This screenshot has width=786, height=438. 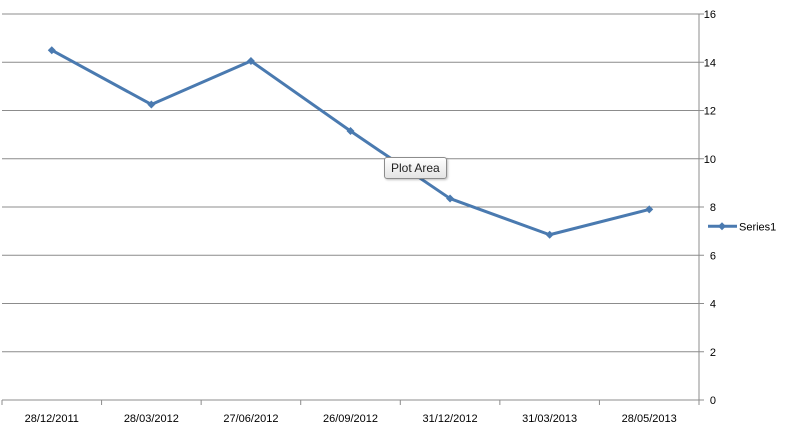 I want to click on y-tick-label: 4, so click(x=713, y=305).